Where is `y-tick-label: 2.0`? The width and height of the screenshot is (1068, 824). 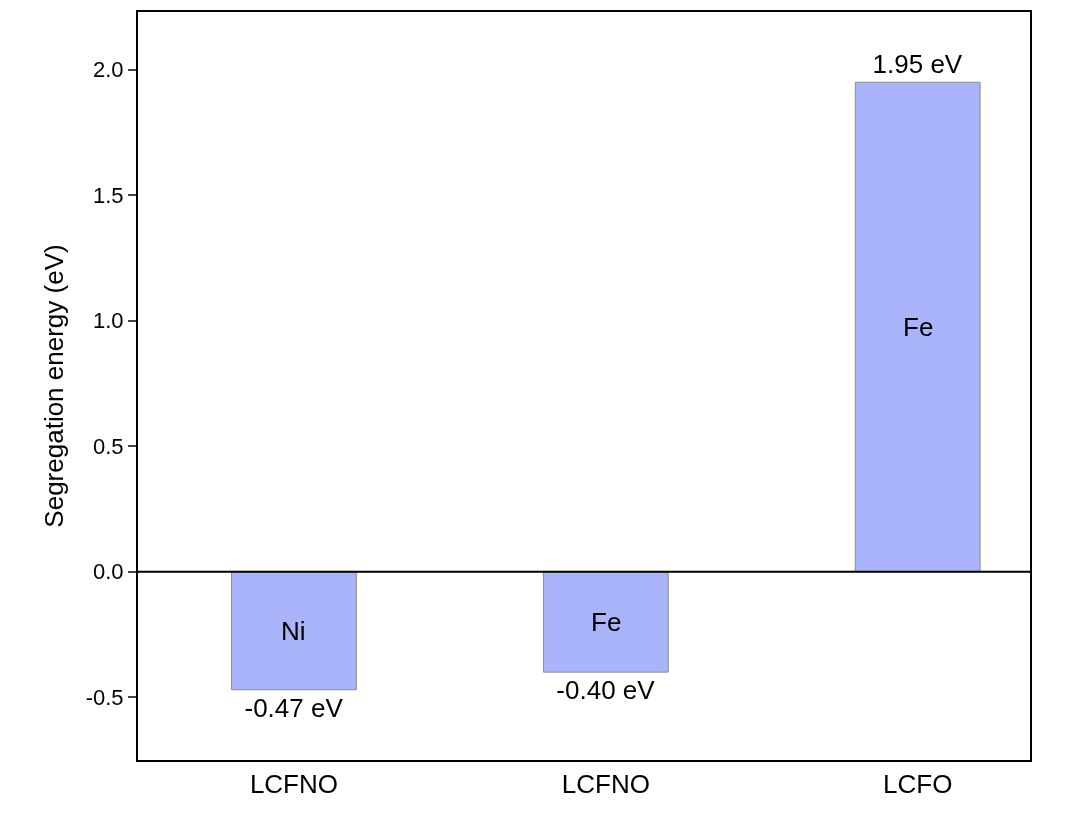 y-tick-label: 2.0 is located at coordinates (108, 70).